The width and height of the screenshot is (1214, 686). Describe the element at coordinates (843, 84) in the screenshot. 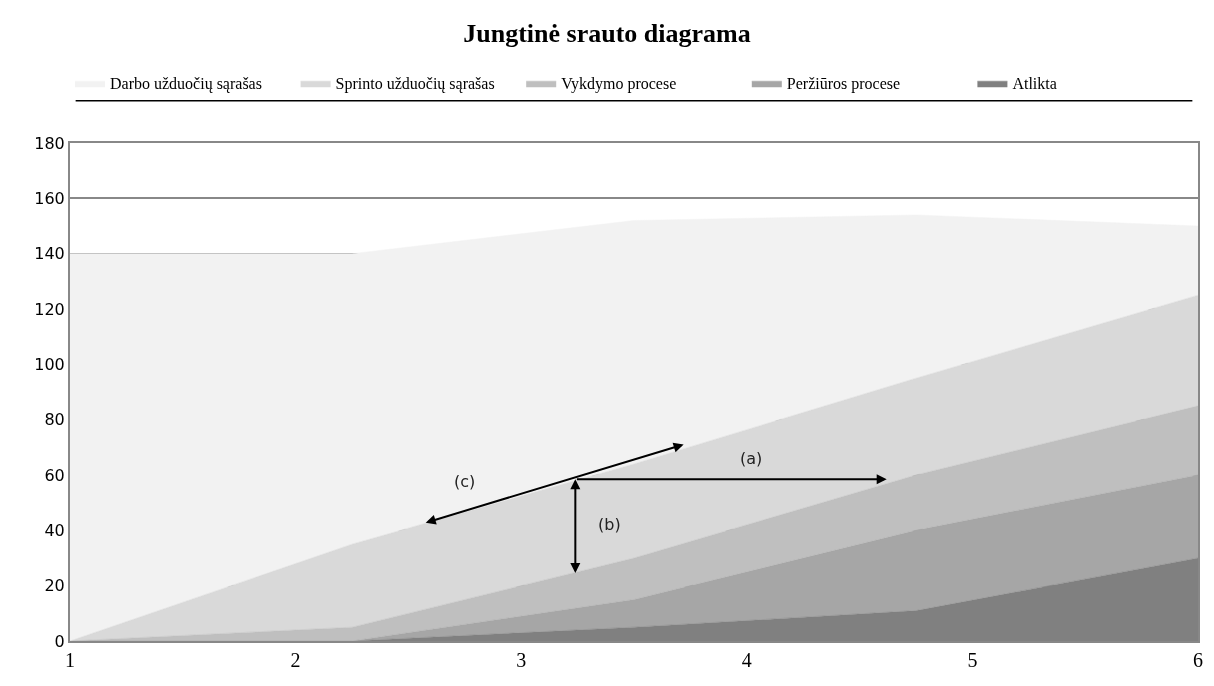

I see `legend-label: Peržiūros procese` at that location.